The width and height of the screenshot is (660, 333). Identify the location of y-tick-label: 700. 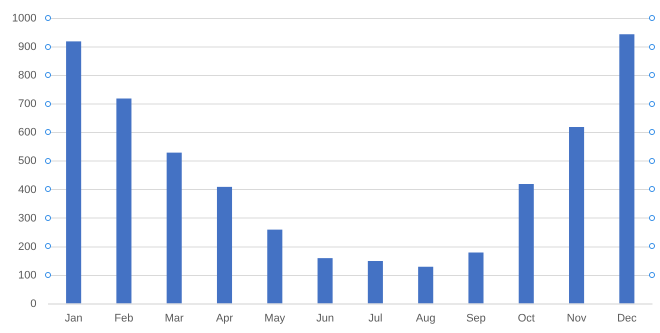
(27, 104).